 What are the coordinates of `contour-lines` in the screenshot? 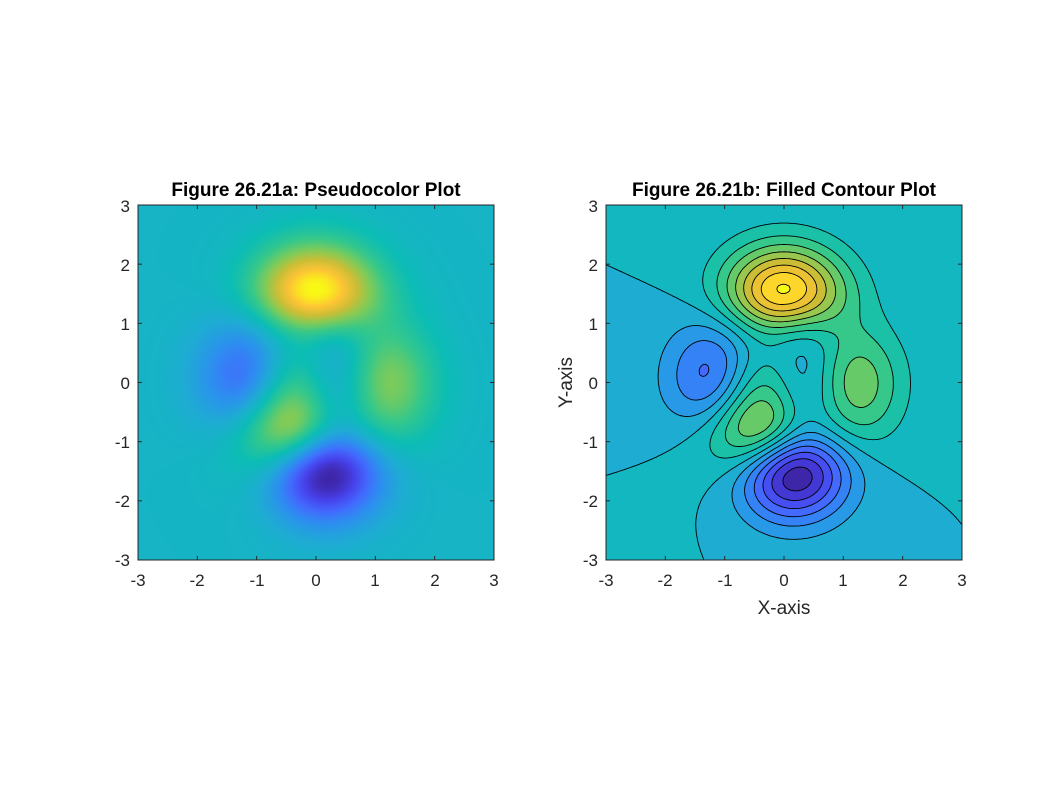 It's located at (784, 391).